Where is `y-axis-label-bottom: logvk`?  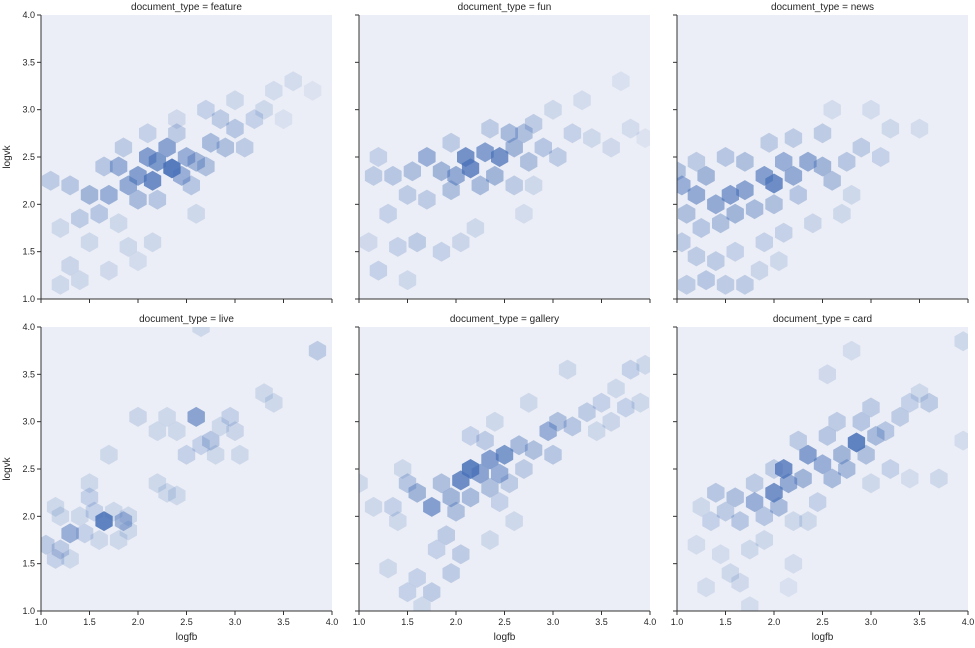
y-axis-label-bottom: logvk is located at coordinates (7, 468).